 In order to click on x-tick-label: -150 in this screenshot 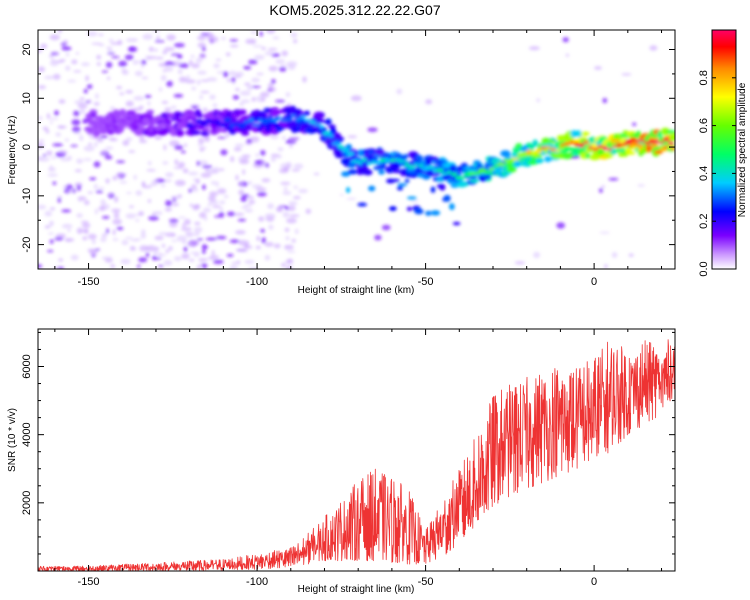, I will do `click(89, 282)`.